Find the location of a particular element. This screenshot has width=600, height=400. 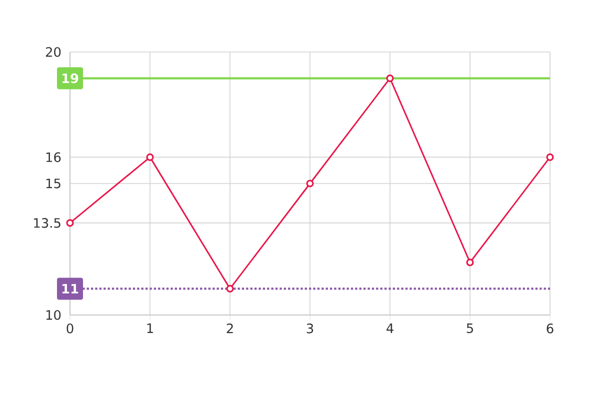

x-tick-label: 2 is located at coordinates (229, 329).